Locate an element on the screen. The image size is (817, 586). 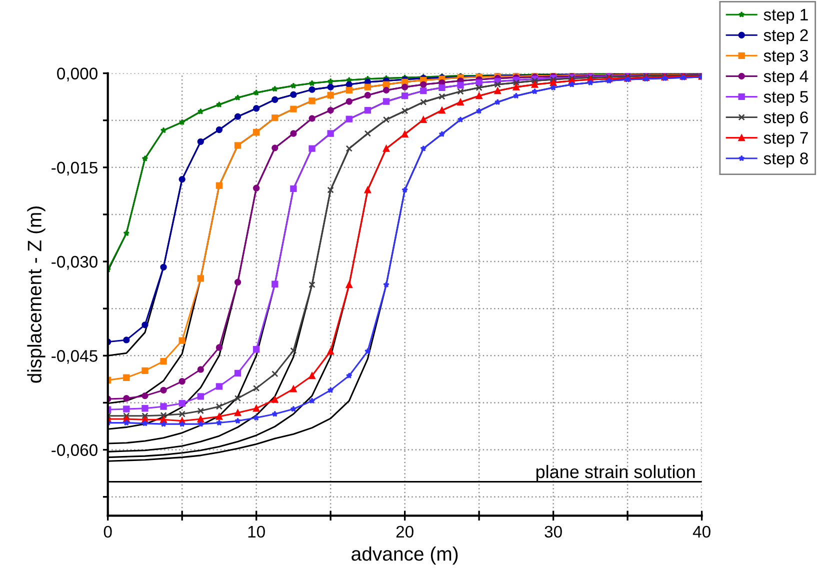
legend-label: step 8 is located at coordinates (786, 160).